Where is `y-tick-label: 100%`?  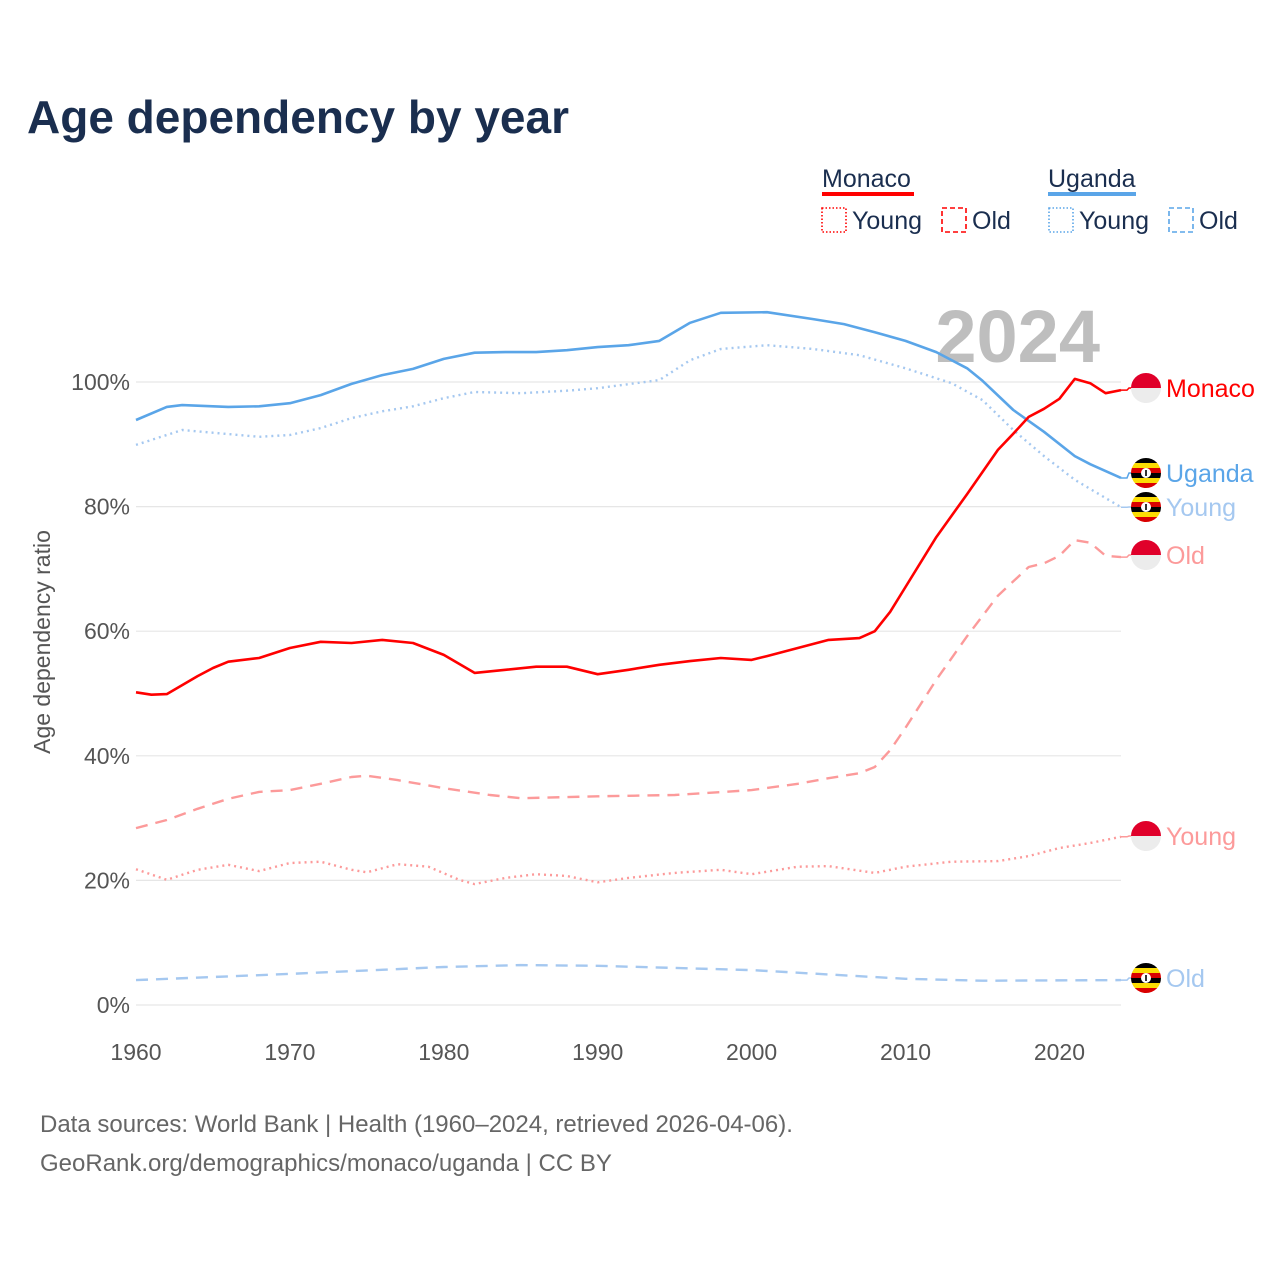
y-tick-label: 100% is located at coordinates (100, 382).